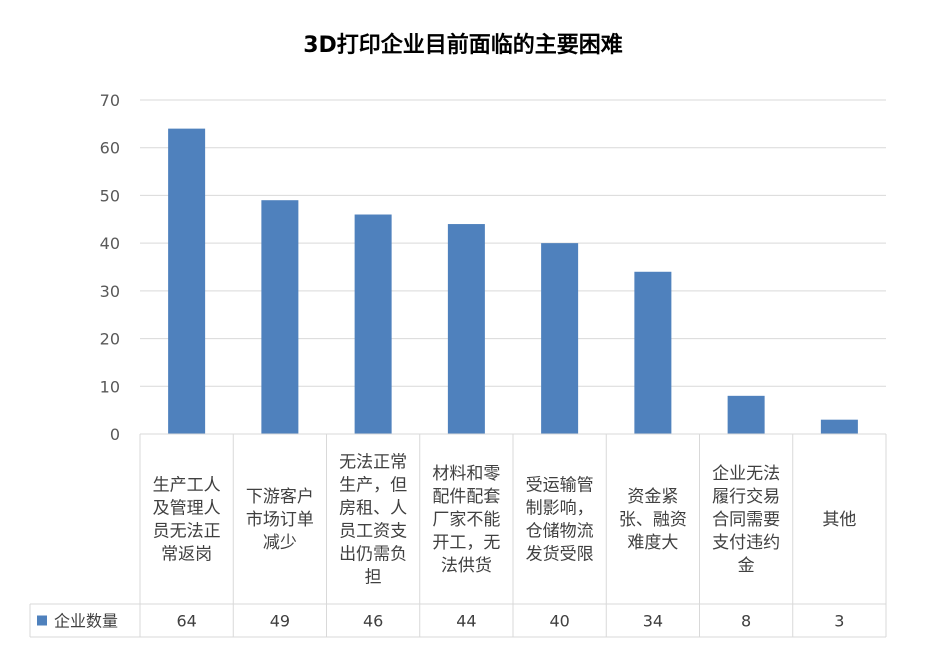 Image resolution: width=927 pixels, height=651 pixels. I want to click on legend-label: 企业数量, so click(86, 621).